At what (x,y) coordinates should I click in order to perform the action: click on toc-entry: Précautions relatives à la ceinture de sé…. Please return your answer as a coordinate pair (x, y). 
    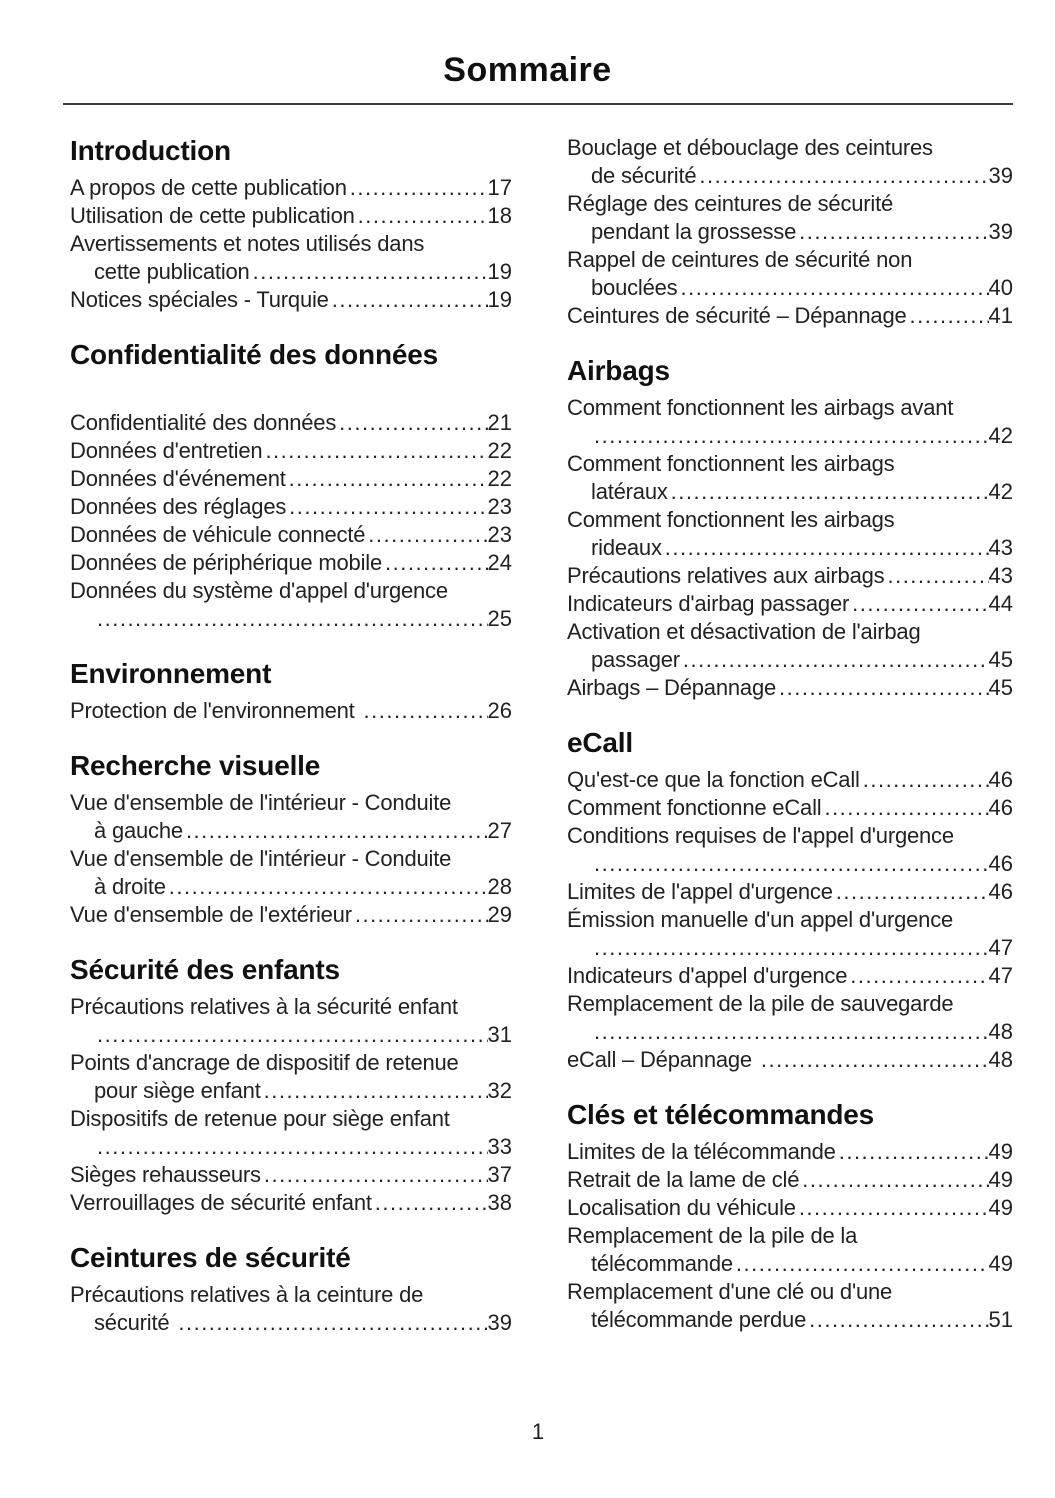
    Looking at the image, I should click on (291, 1309).